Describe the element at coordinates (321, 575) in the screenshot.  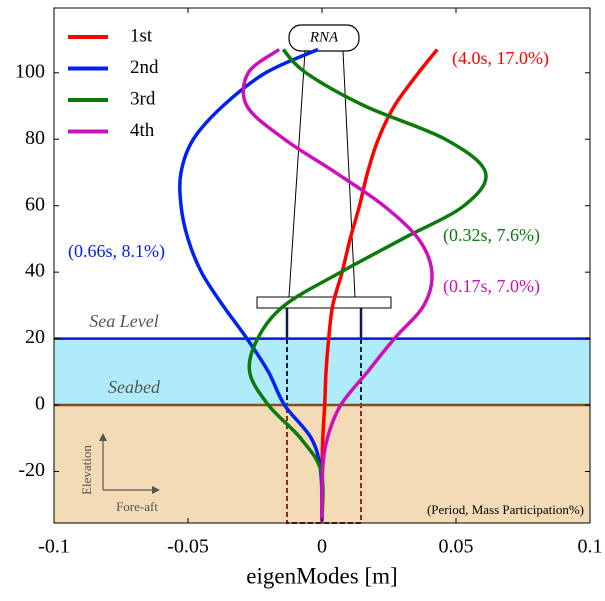
I see `x-axis-label: eigenModes [m]` at that location.